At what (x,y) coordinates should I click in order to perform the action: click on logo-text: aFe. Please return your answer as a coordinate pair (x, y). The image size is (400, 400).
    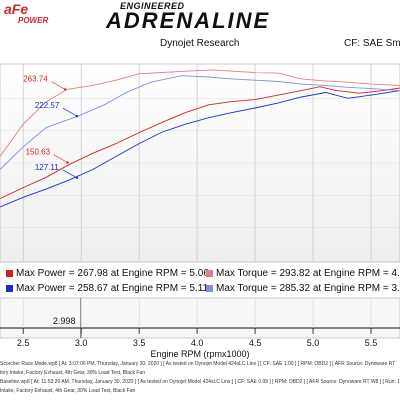
    Looking at the image, I should click on (16, 9).